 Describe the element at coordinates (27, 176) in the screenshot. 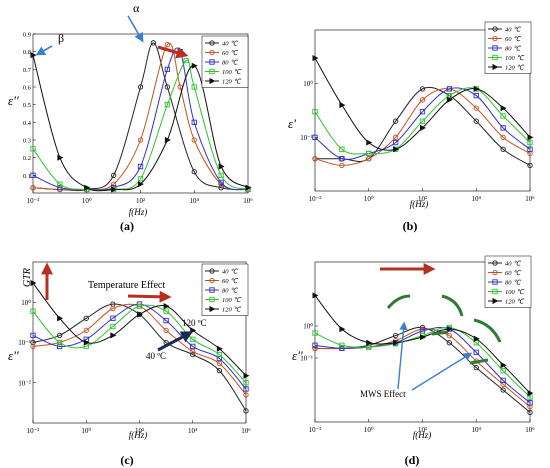

I see `panel-a-ytick-label: 0.1` at that location.